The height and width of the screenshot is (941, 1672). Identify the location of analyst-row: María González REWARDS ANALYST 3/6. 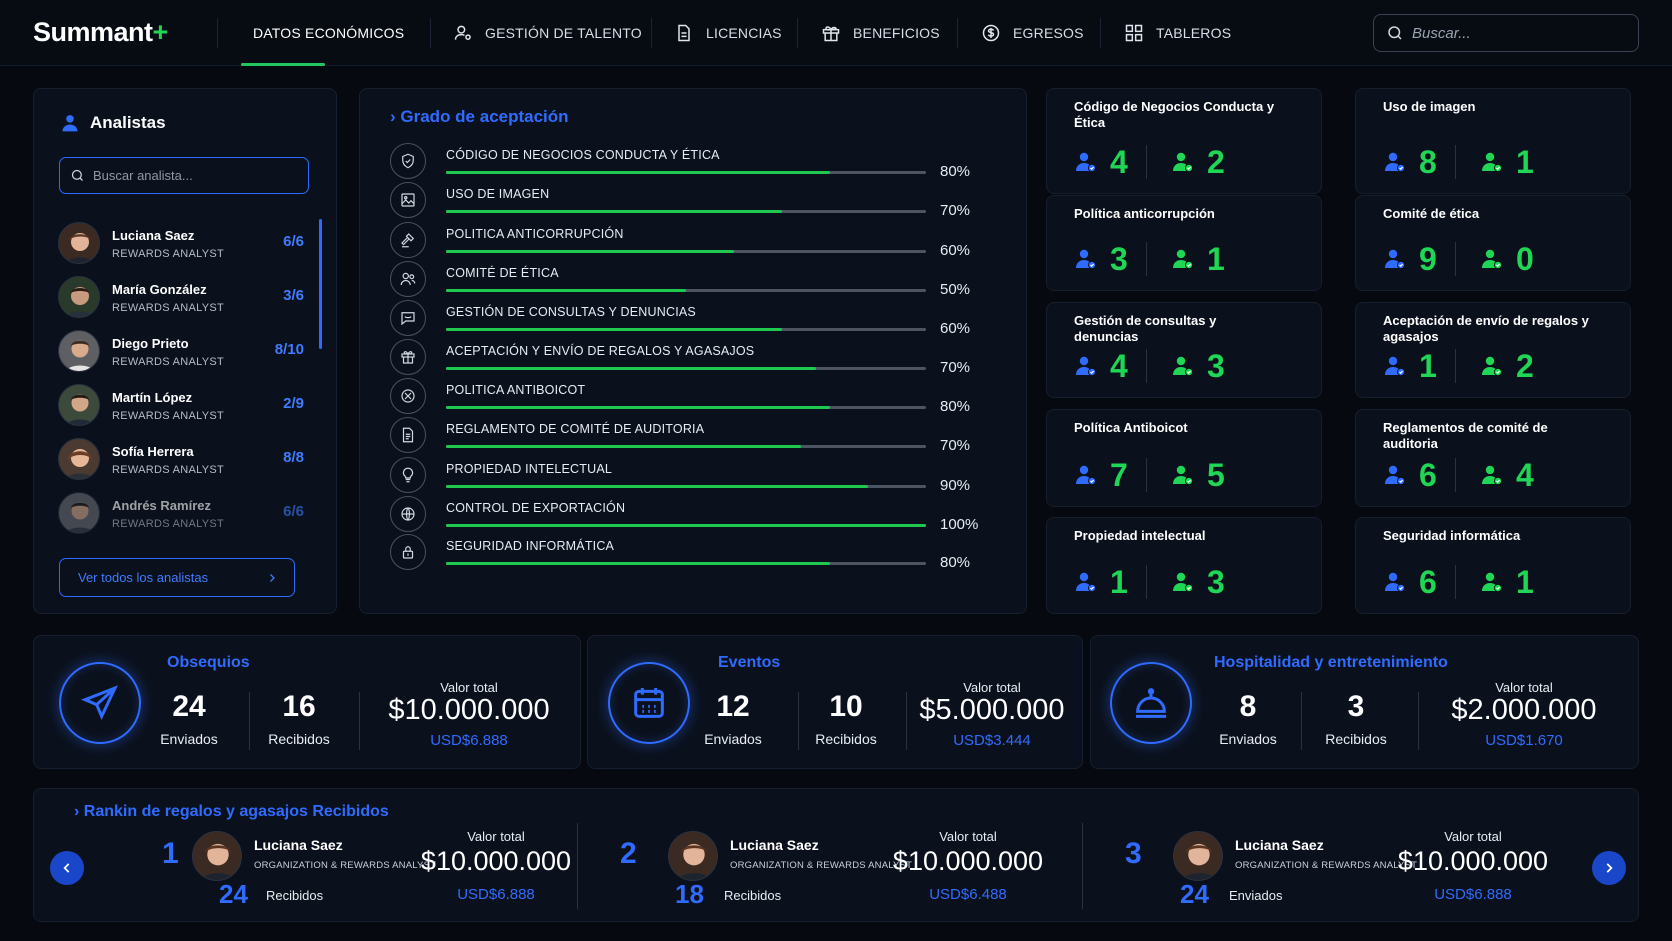
(181, 297).